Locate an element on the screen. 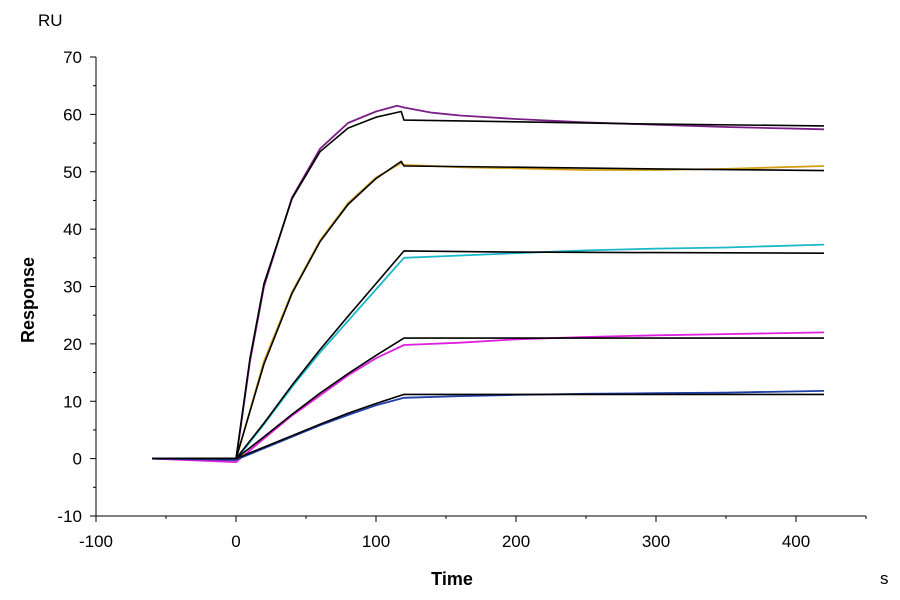  y-tick-label: 30 is located at coordinates (72, 287).